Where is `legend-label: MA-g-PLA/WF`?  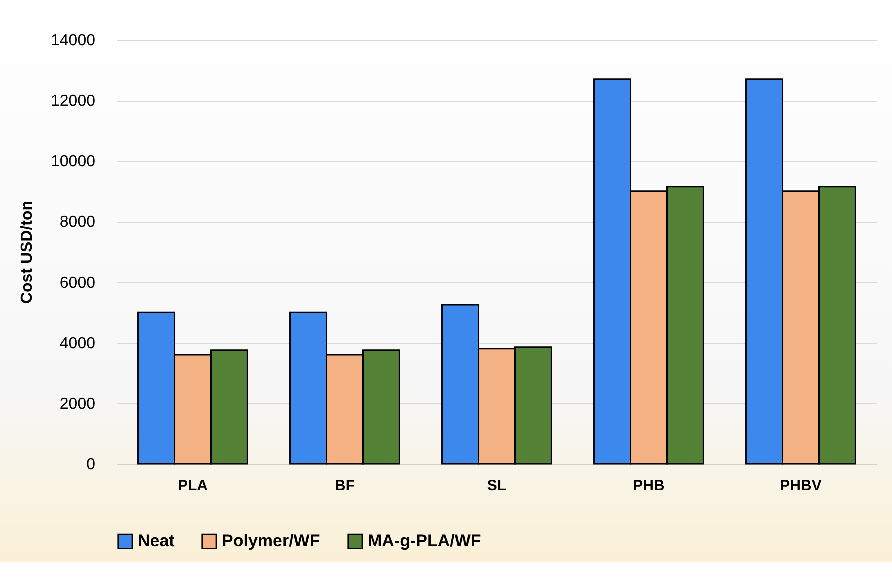 legend-label: MA-g-PLA/WF is located at coordinates (425, 541).